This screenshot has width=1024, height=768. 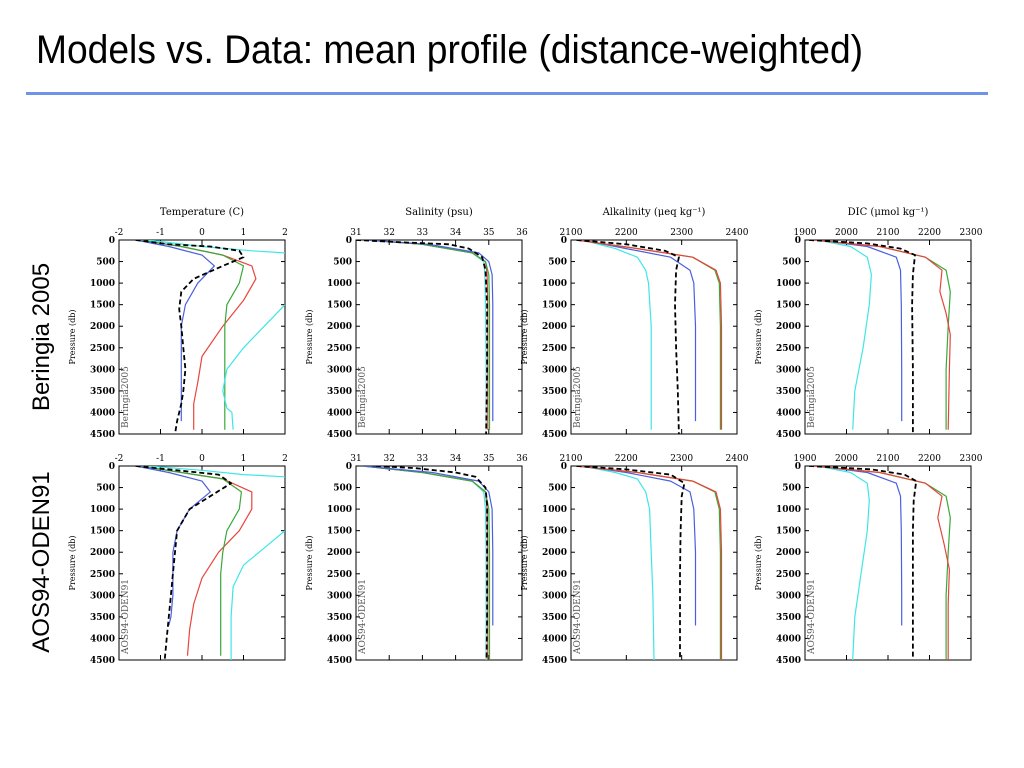 What do you see at coordinates (737, 233) in the screenshot?
I see `x-tick-label: 2400` at bounding box center [737, 233].